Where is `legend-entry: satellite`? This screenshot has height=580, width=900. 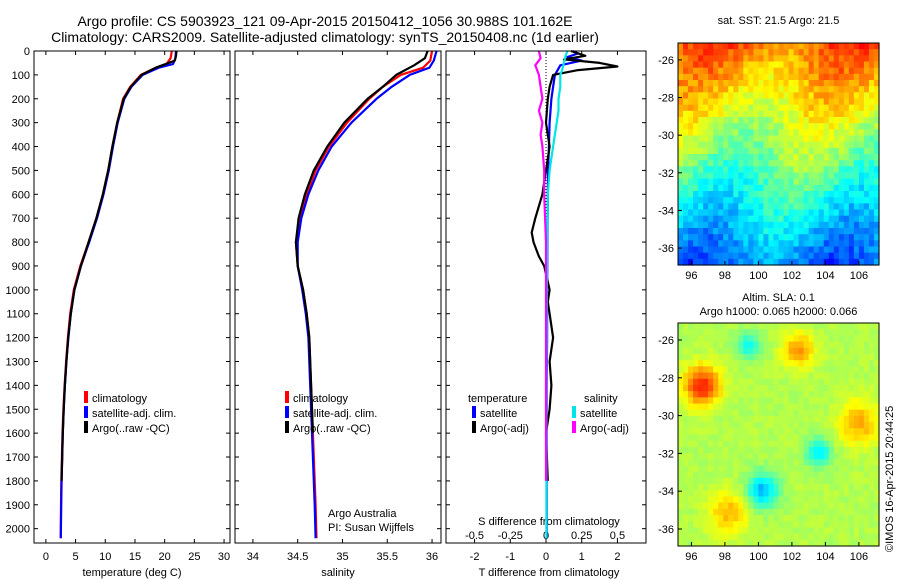
legend-entry: satellite is located at coordinates (498, 414).